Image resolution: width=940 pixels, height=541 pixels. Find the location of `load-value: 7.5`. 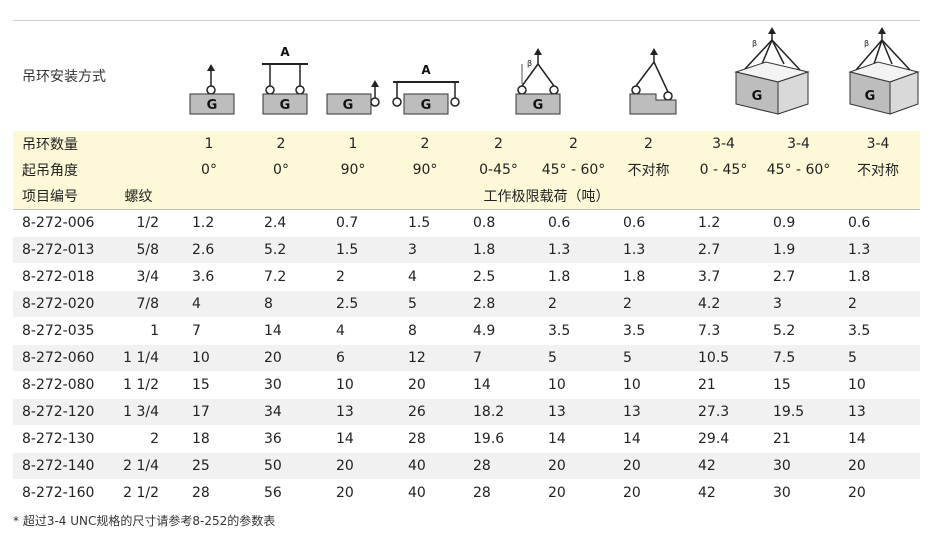

load-value: 7.5 is located at coordinates (798, 358).